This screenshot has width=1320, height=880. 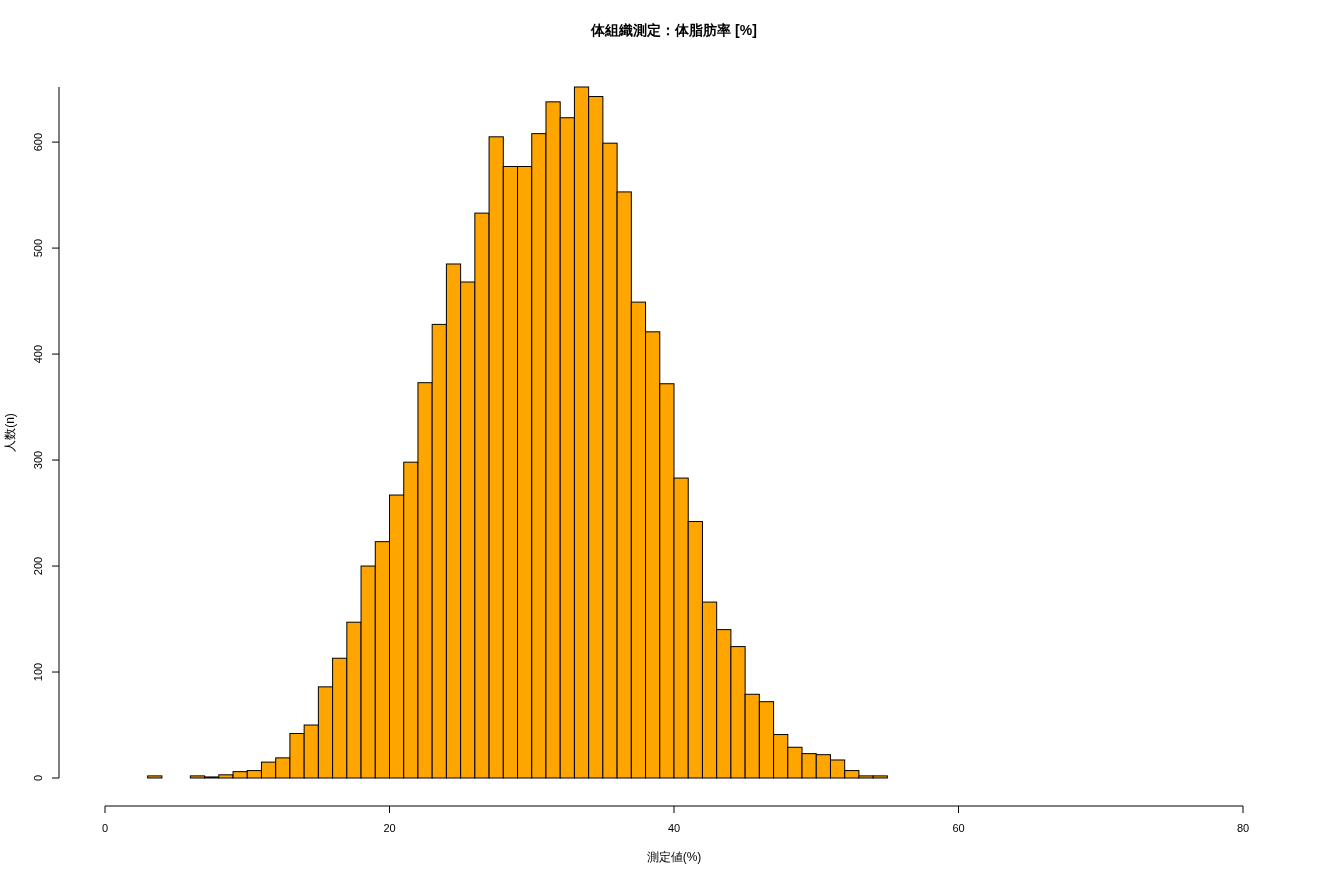 I want to click on y-tick-label: 600, so click(x=38, y=142).